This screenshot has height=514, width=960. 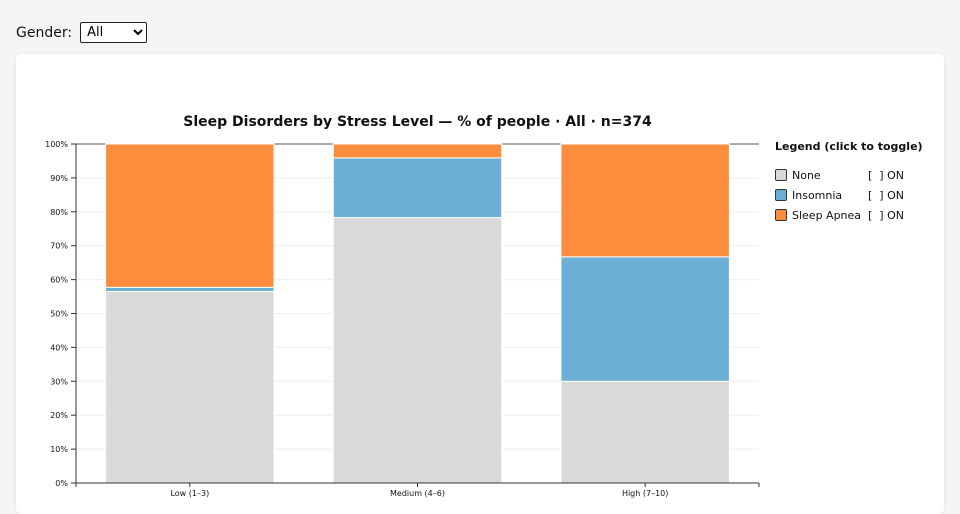 I want to click on y-tick-label: 90%, so click(x=59, y=178).